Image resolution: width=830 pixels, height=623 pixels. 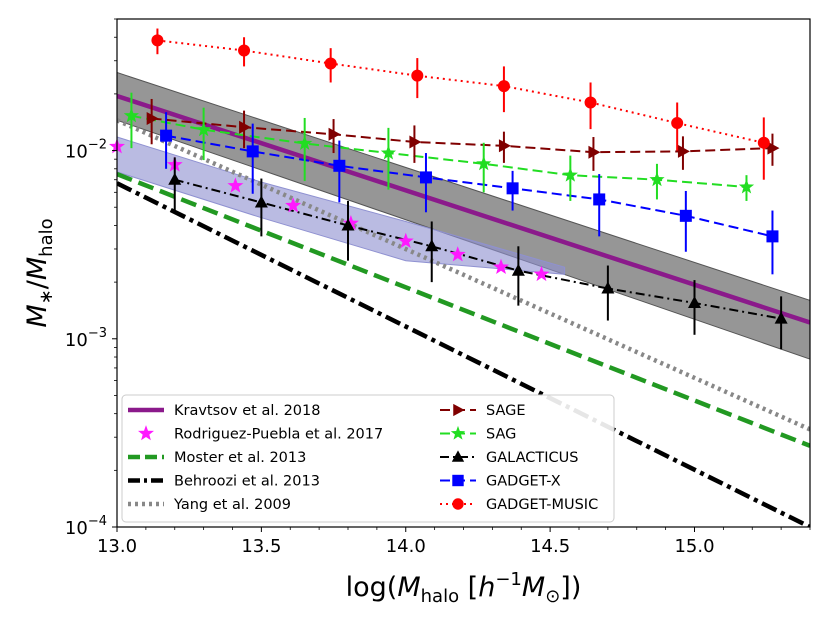 I want to click on x-axis-label: log(Mhalo [h−1M⊙]), so click(x=464, y=588).